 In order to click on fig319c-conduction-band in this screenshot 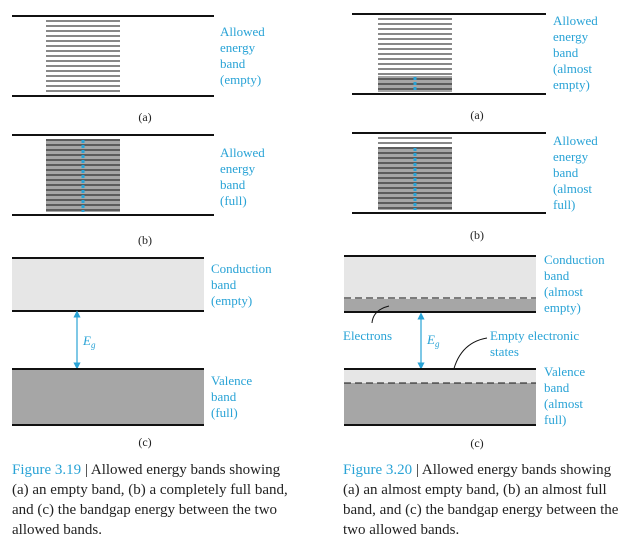, I will do `click(108, 284)`.